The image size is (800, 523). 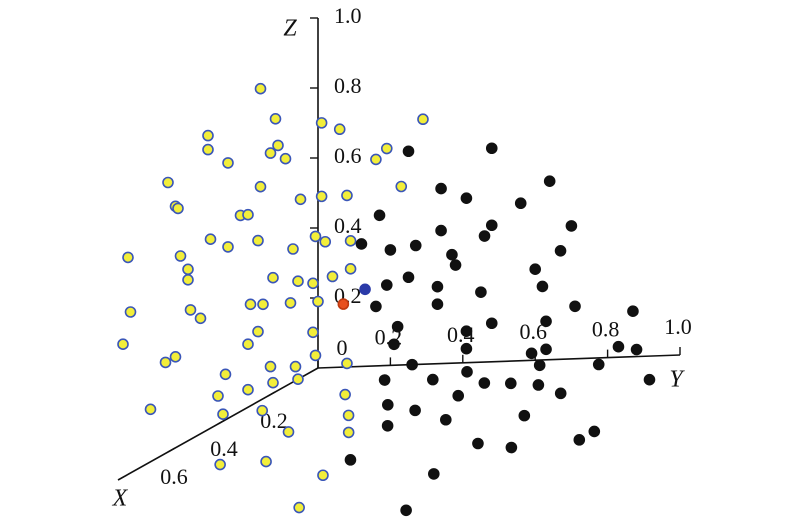 What do you see at coordinates (342, 347) in the screenshot?
I see `y-tick-label: 0` at bounding box center [342, 347].